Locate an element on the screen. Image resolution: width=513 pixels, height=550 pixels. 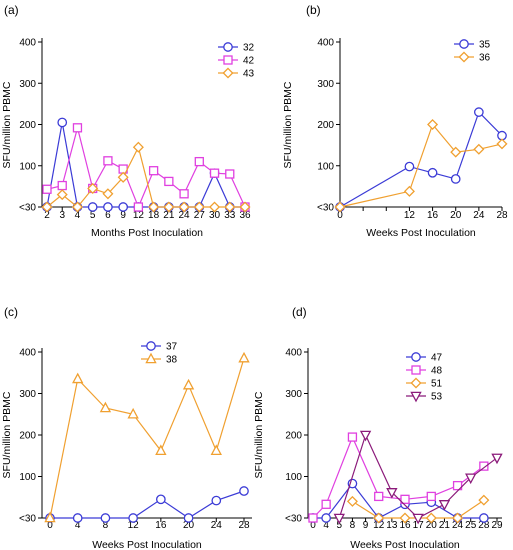
x-tick-label: 4 is located at coordinates (78, 215).